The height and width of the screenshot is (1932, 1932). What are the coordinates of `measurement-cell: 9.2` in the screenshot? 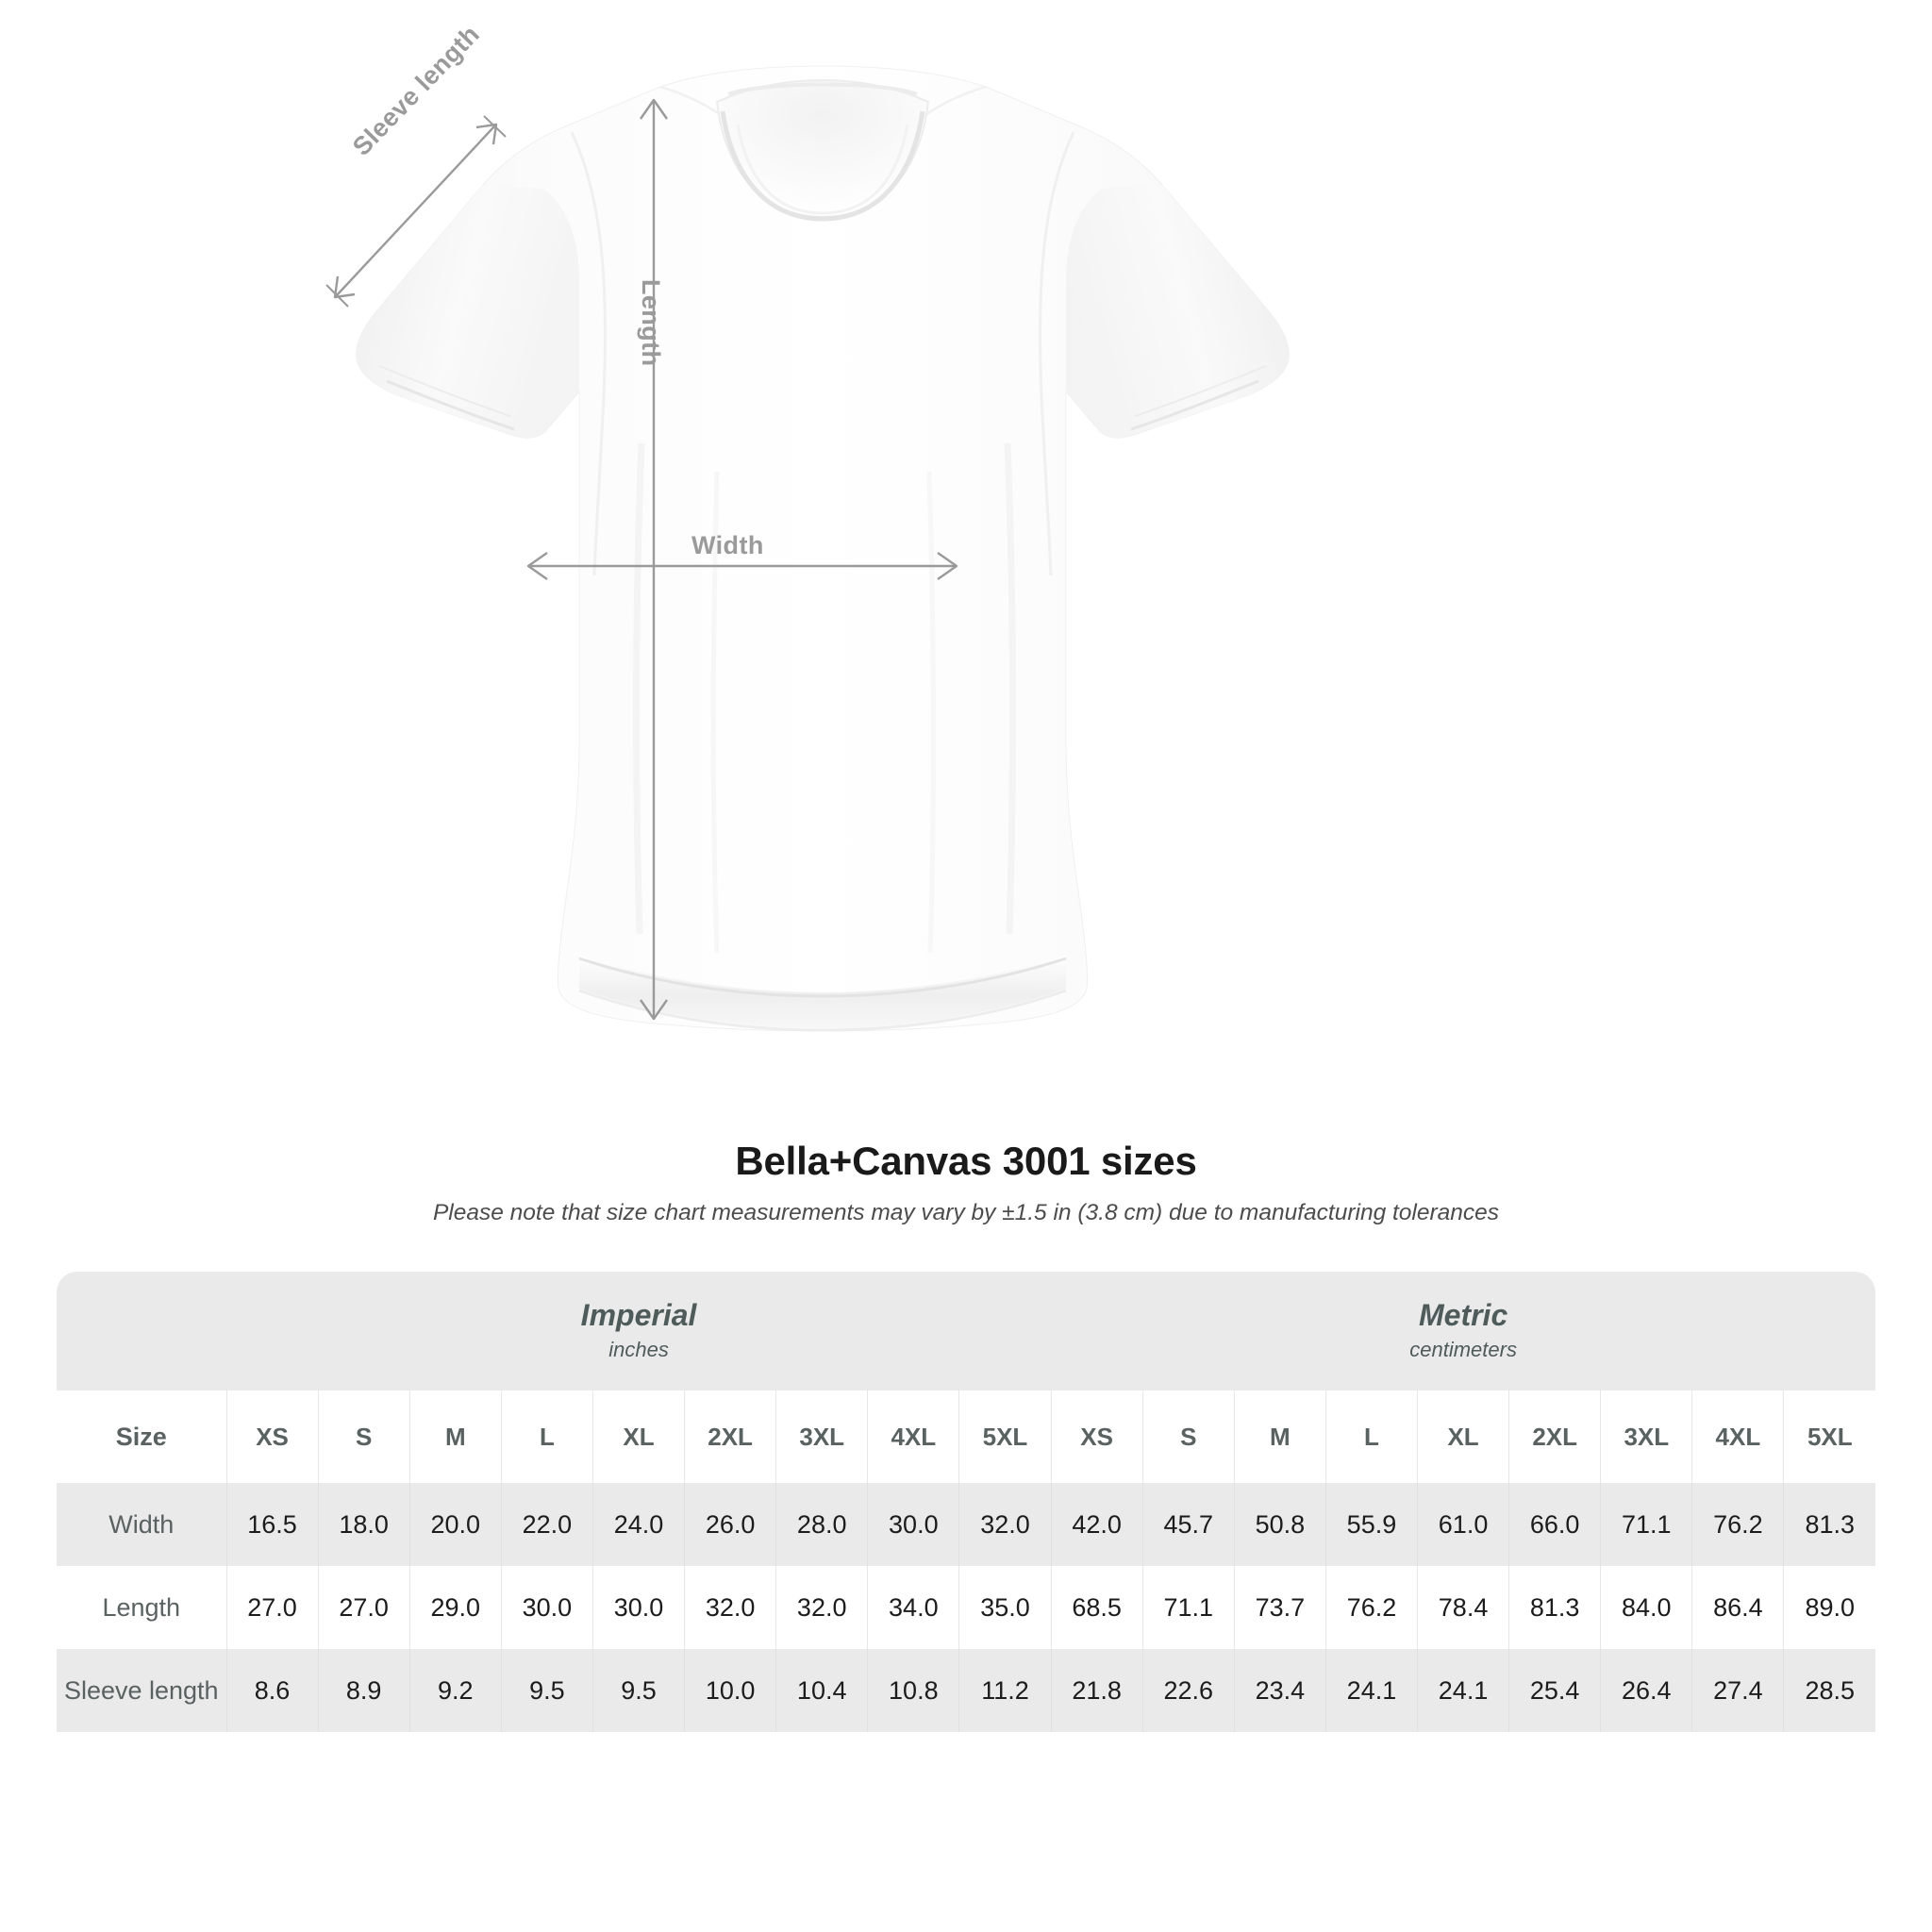 It's located at (456, 1691).